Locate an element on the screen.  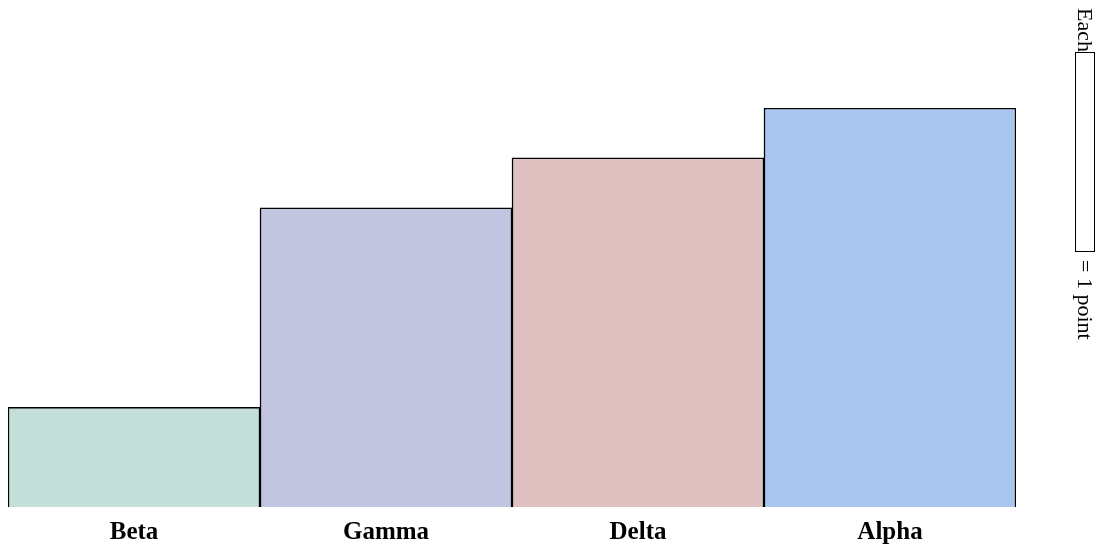
text: Each is located at coordinates (1085, 30).